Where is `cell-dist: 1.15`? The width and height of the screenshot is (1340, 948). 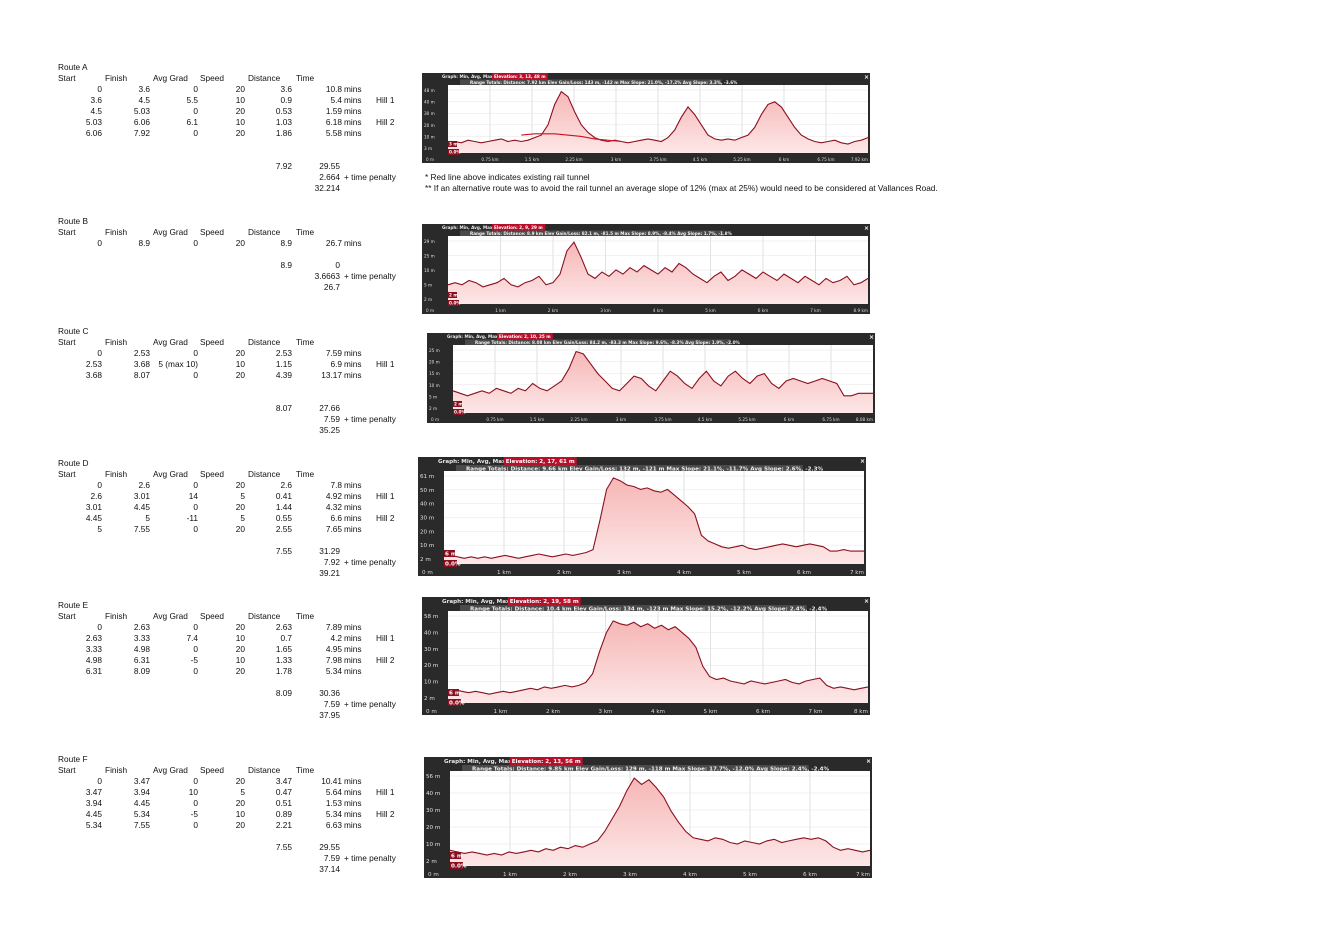 cell-dist: 1.15 is located at coordinates (283, 364).